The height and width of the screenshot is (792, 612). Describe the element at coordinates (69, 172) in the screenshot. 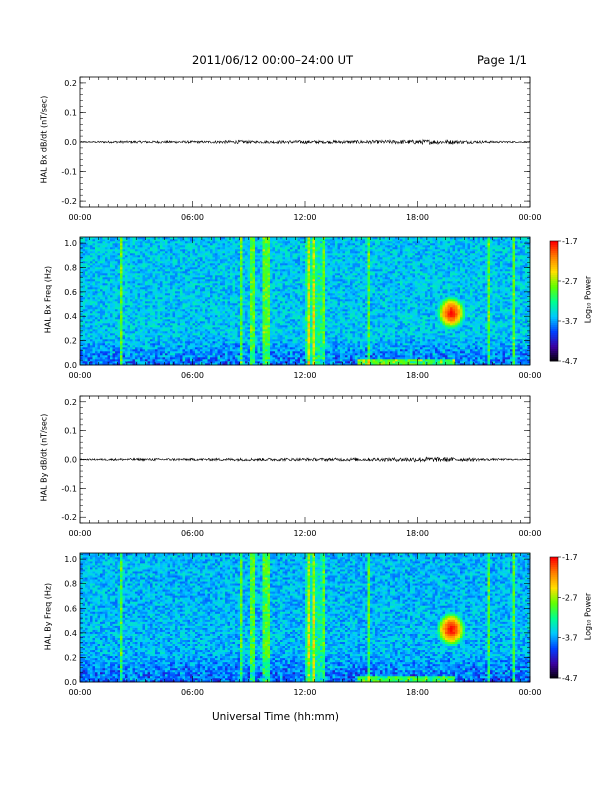

I see `panel1-ytick-label: -0.1` at that location.